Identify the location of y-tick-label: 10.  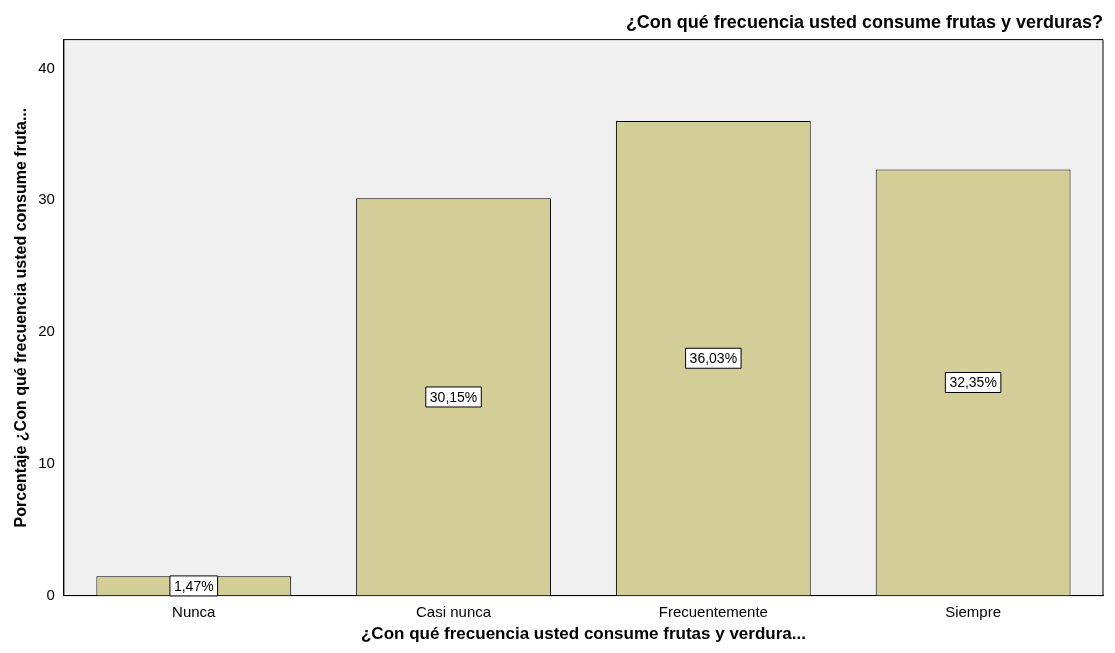
(46, 462).